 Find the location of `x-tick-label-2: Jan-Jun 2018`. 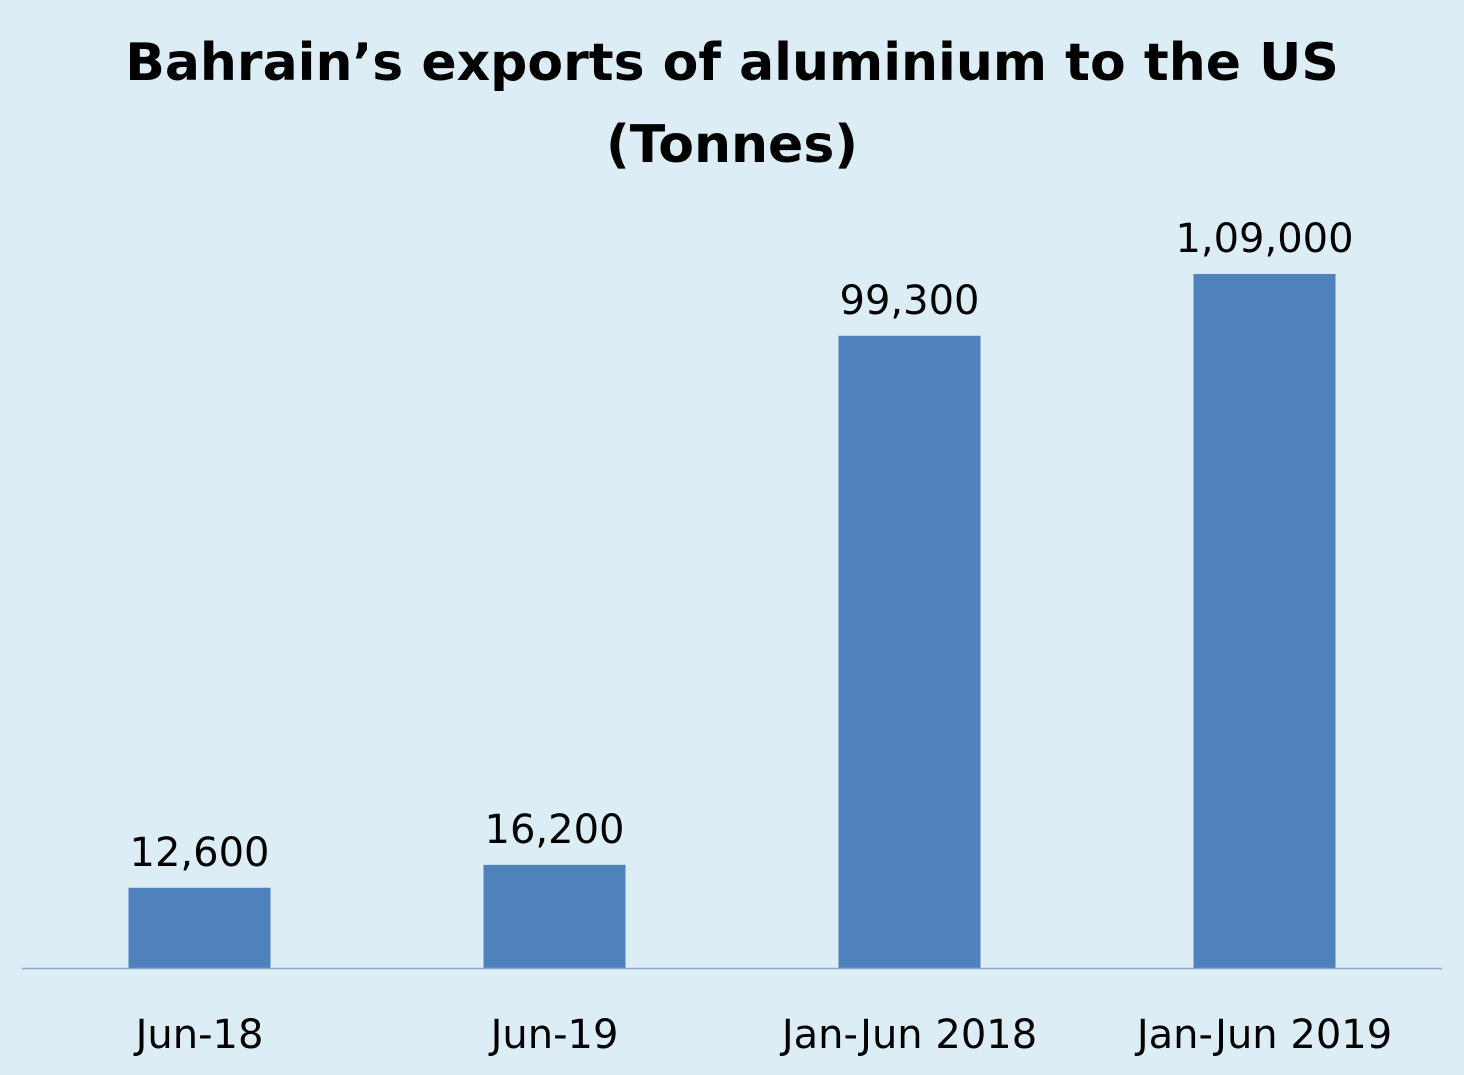

x-tick-label-2: Jan-Jun 2018 is located at coordinates (908, 1035).